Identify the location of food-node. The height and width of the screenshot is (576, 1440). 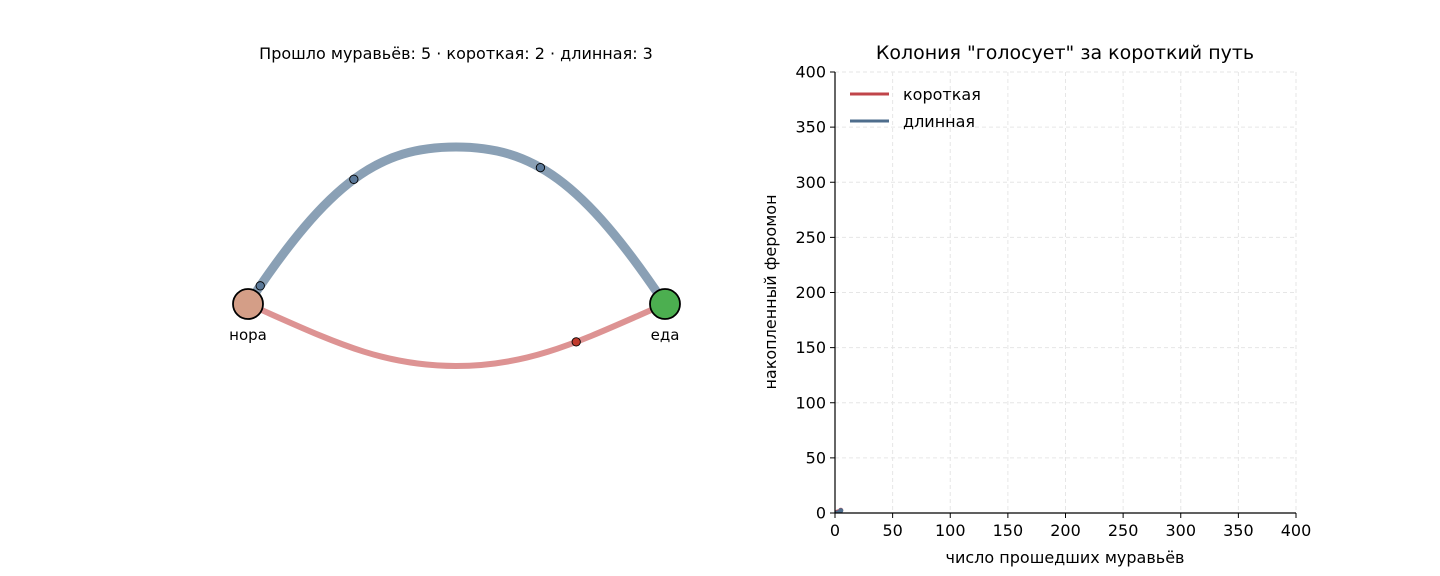
(665, 304).